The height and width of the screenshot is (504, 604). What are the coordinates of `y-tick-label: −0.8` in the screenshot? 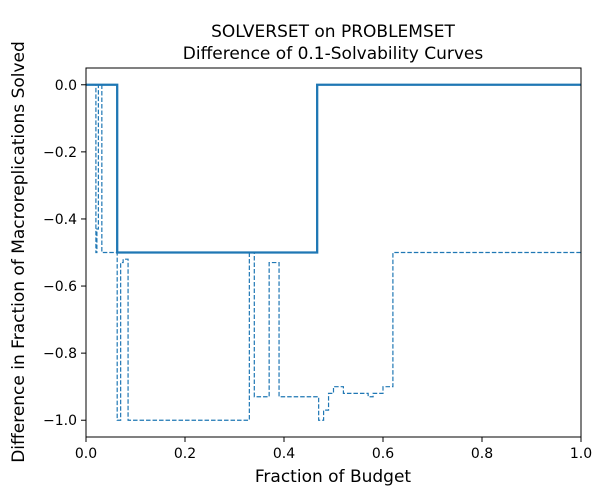 It's located at (60, 354).